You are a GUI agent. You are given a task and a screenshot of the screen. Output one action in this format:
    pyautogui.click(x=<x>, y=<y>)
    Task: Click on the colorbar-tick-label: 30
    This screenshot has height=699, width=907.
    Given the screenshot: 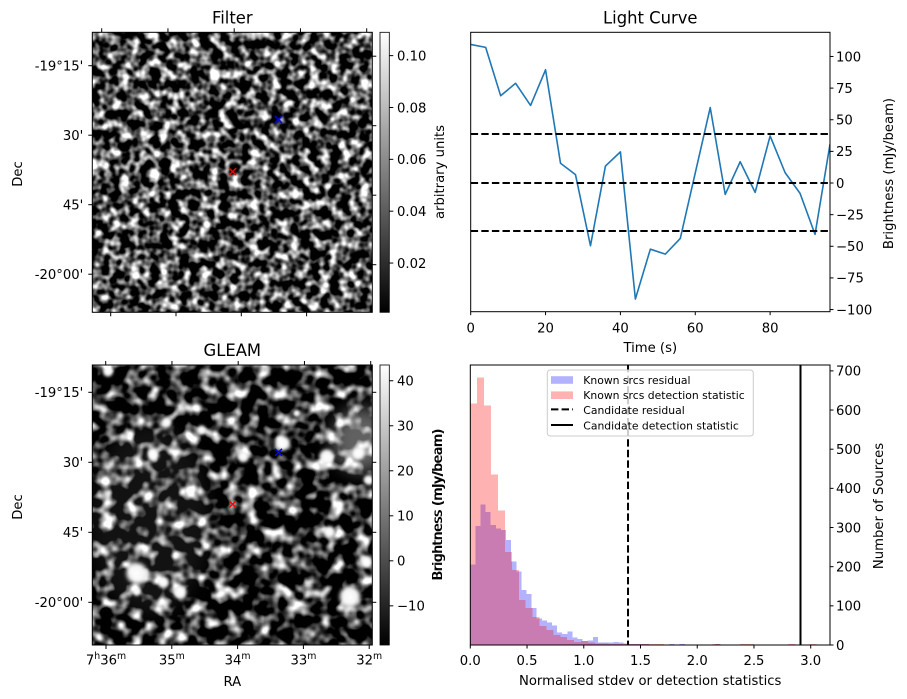 What is the action you would take?
    pyautogui.click(x=405, y=427)
    